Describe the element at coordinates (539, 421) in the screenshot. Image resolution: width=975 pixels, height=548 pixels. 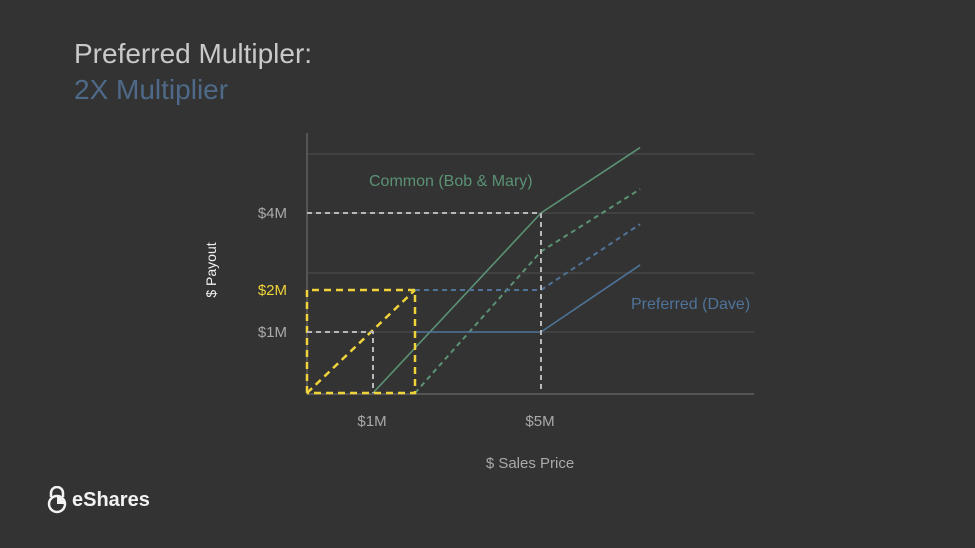
I see `x-tick-label: $5M` at that location.